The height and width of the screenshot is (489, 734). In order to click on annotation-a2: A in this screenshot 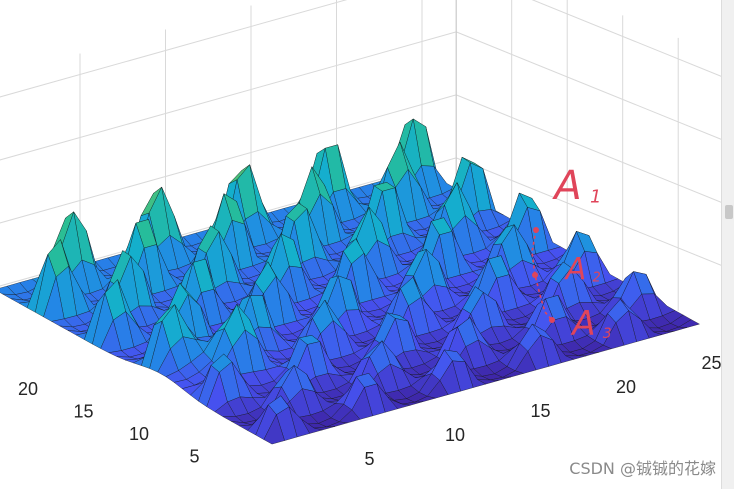, I will do `click(575, 269)`.